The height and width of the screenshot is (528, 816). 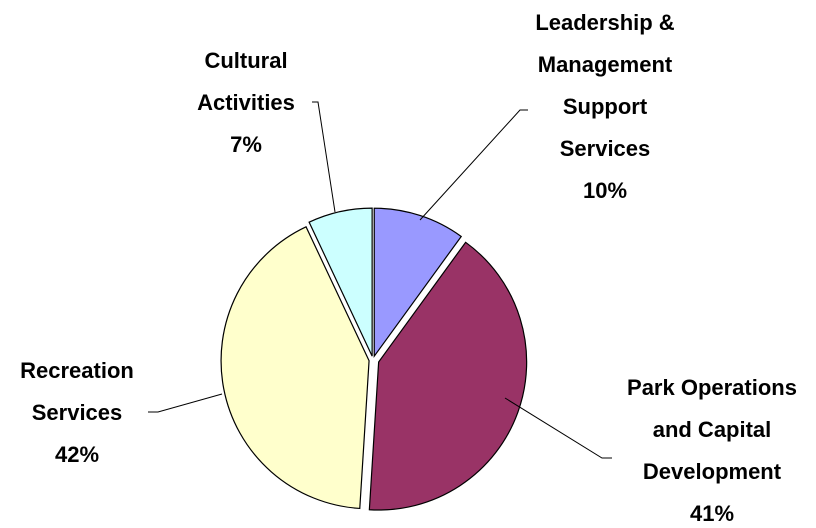 I want to click on slice-label-0-line-1: Management, so click(x=605, y=64).